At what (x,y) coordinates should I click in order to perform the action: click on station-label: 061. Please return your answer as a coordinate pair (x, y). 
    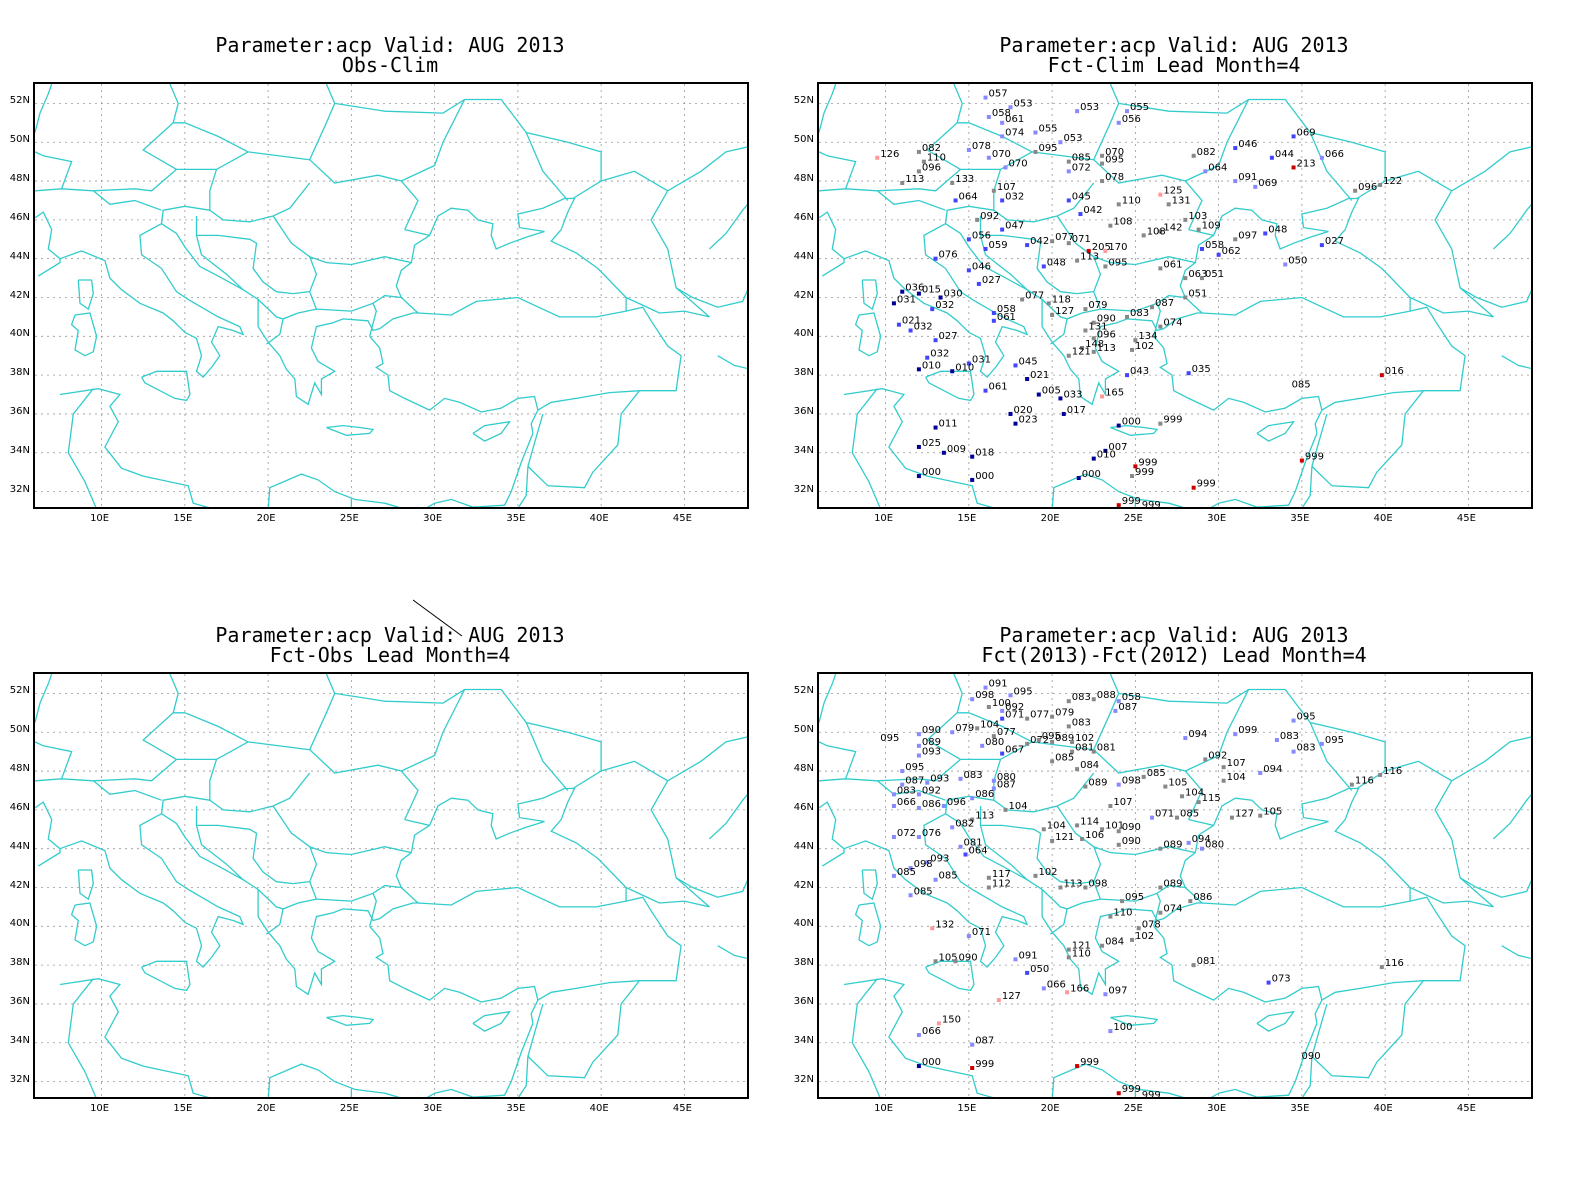
    Looking at the image, I should click on (1006, 317).